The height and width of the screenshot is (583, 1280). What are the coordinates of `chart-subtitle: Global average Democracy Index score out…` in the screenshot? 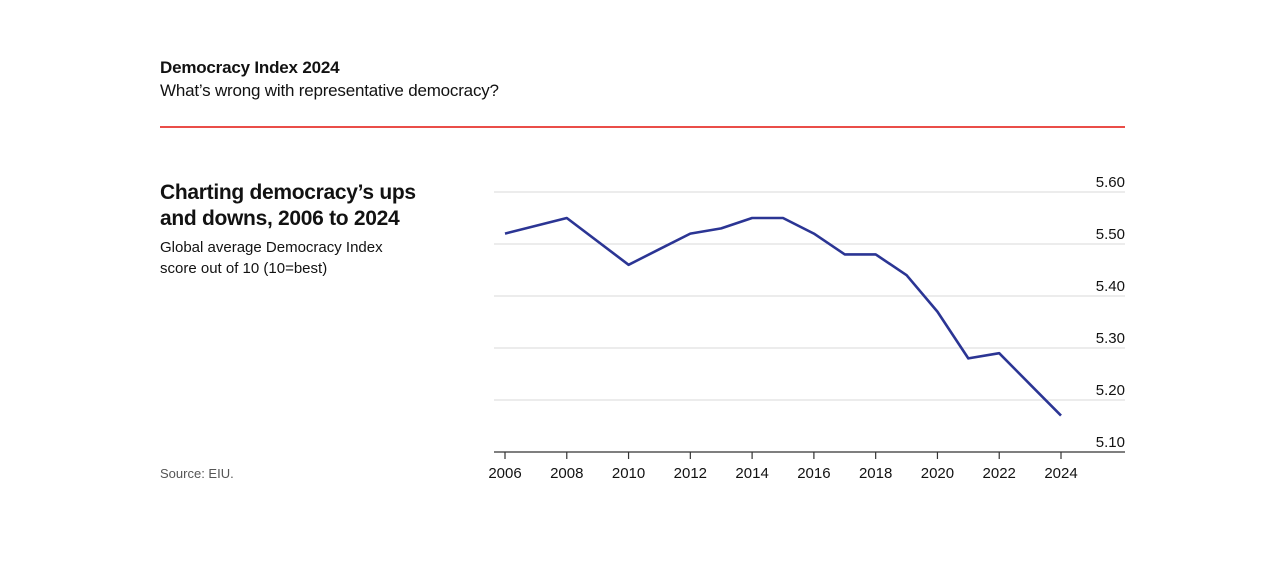 It's located at (310, 258).